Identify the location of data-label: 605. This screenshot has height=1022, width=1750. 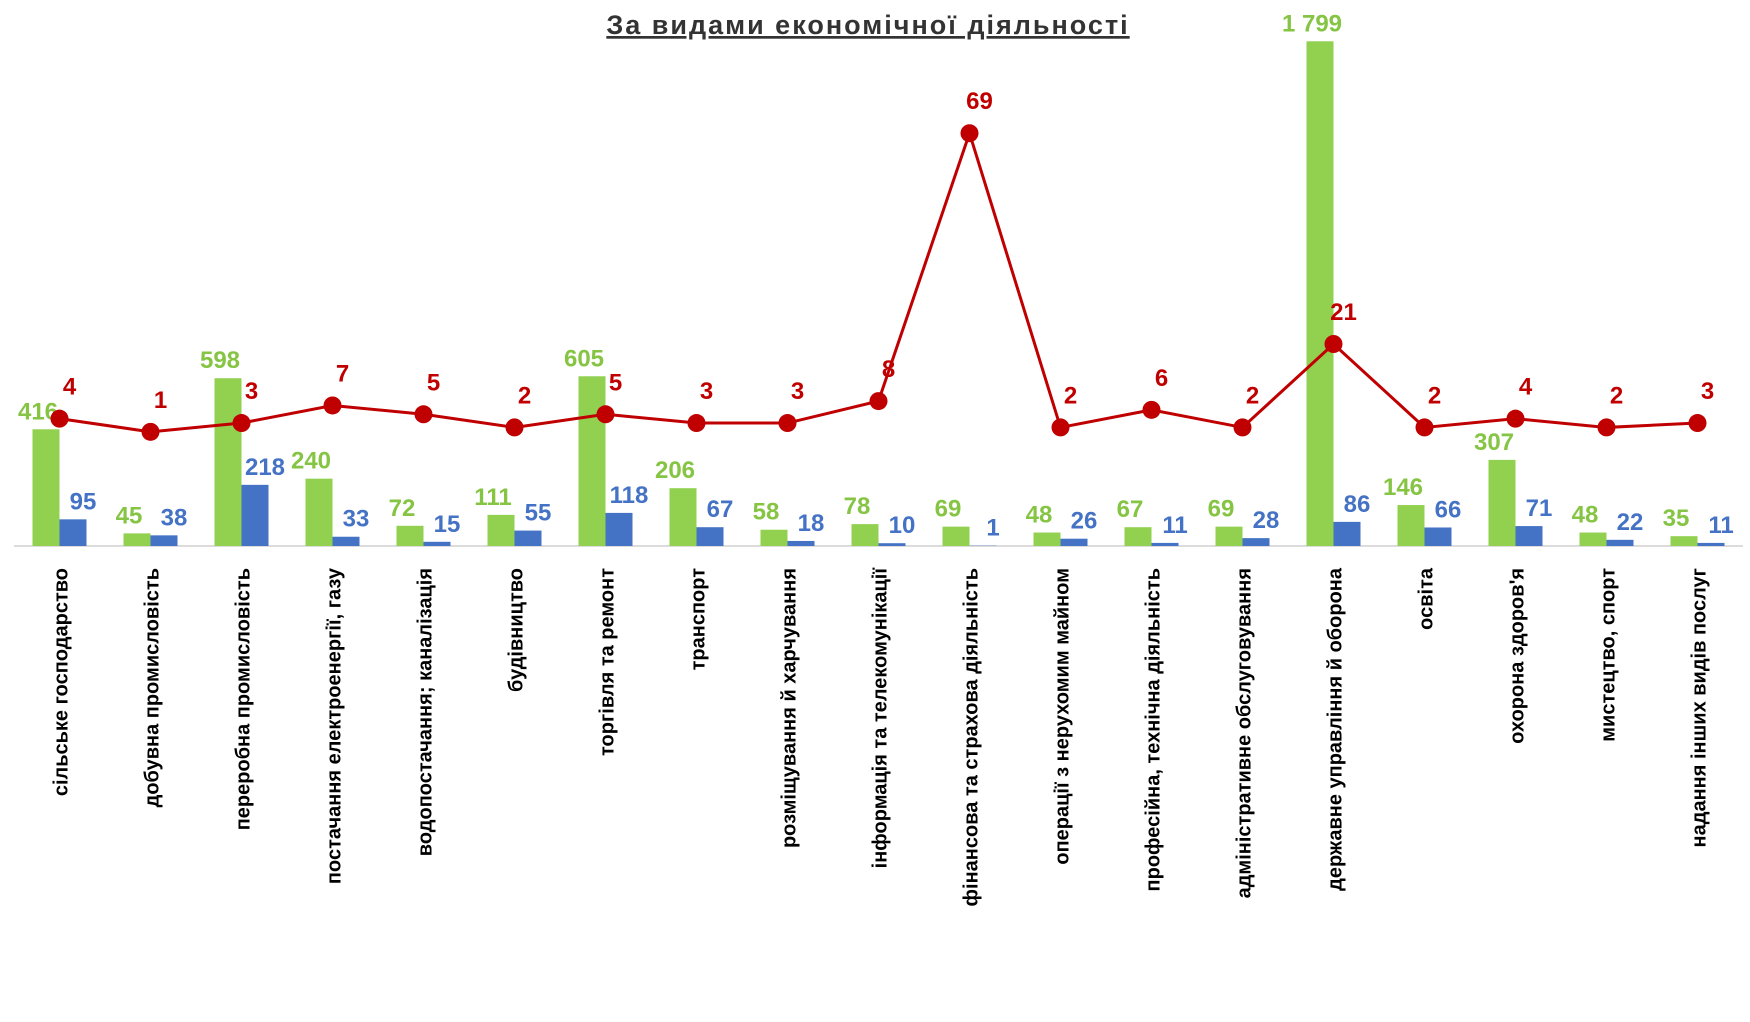
(584, 358).